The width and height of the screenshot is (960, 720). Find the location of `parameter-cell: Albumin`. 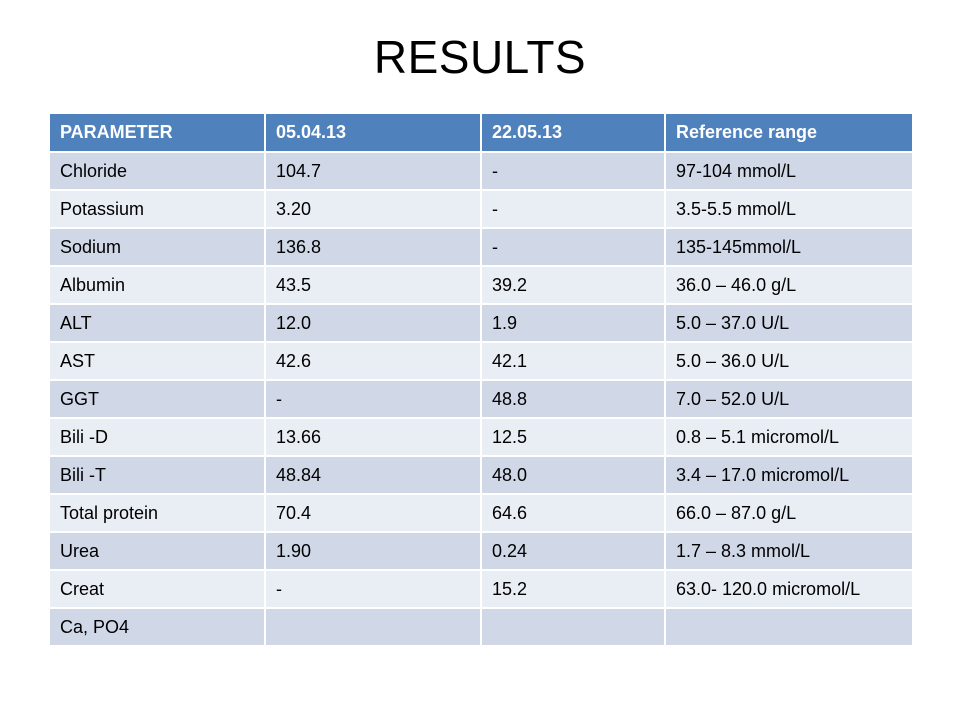

parameter-cell: Albumin is located at coordinates (157, 285).